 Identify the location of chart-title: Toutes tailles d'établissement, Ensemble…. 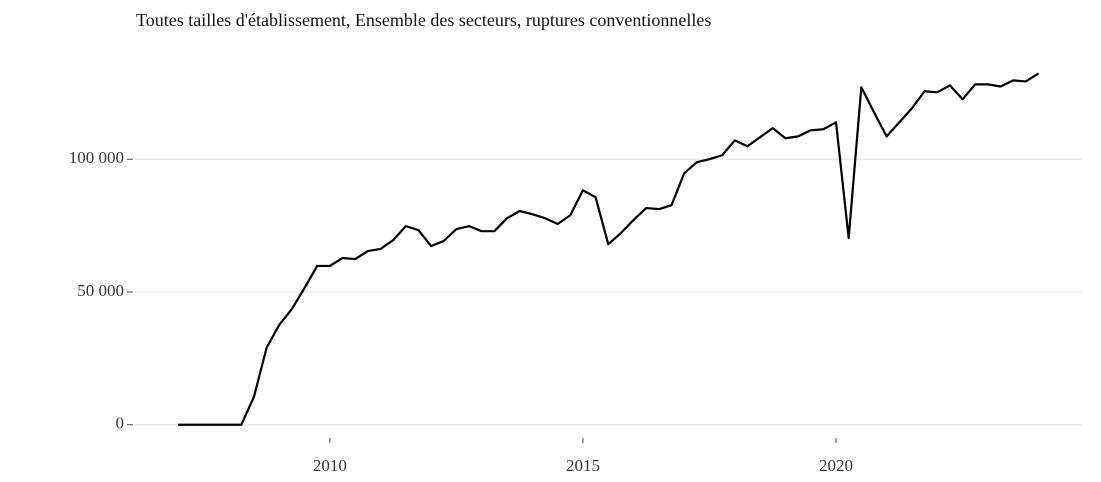
(423, 20).